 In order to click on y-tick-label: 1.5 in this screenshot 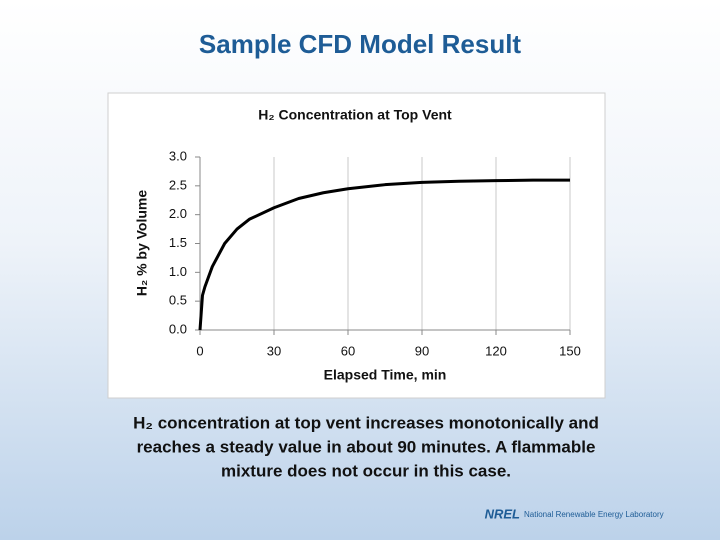, I will do `click(178, 242)`.